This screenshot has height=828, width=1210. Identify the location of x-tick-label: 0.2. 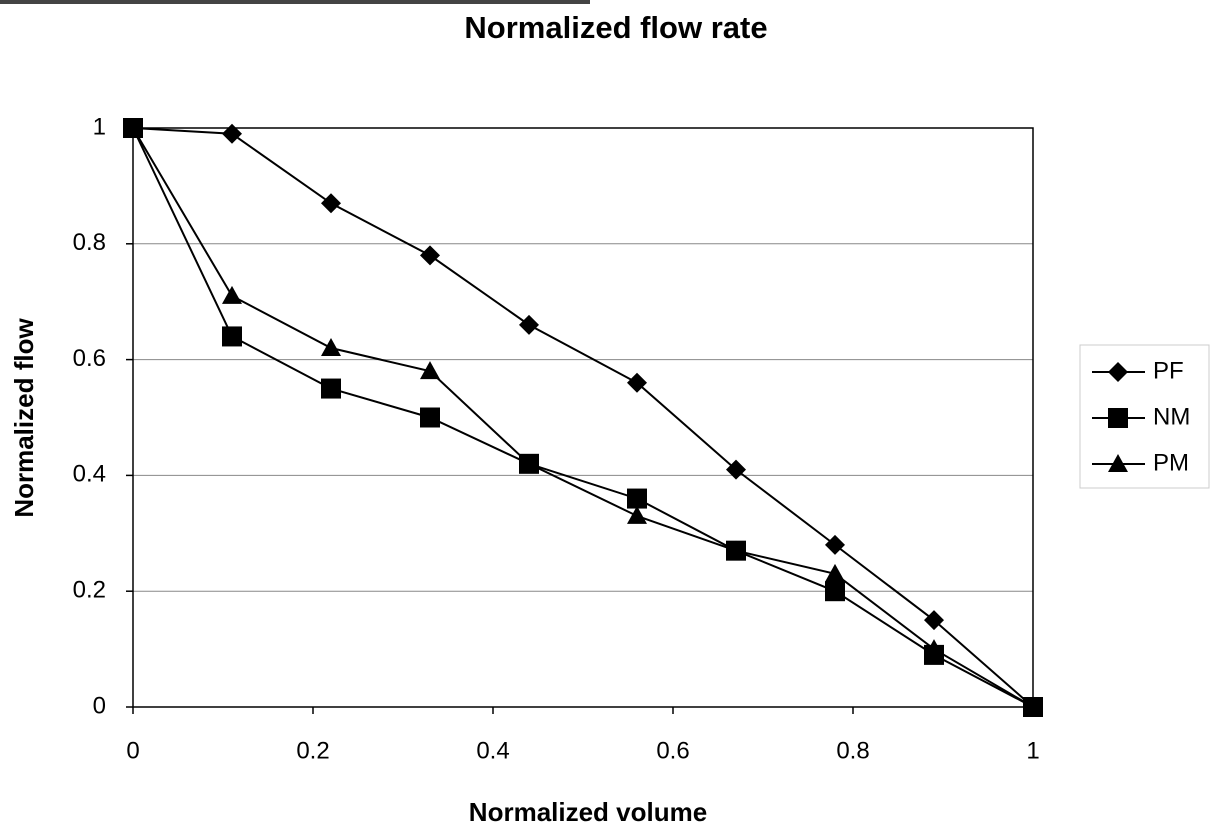
(312, 750).